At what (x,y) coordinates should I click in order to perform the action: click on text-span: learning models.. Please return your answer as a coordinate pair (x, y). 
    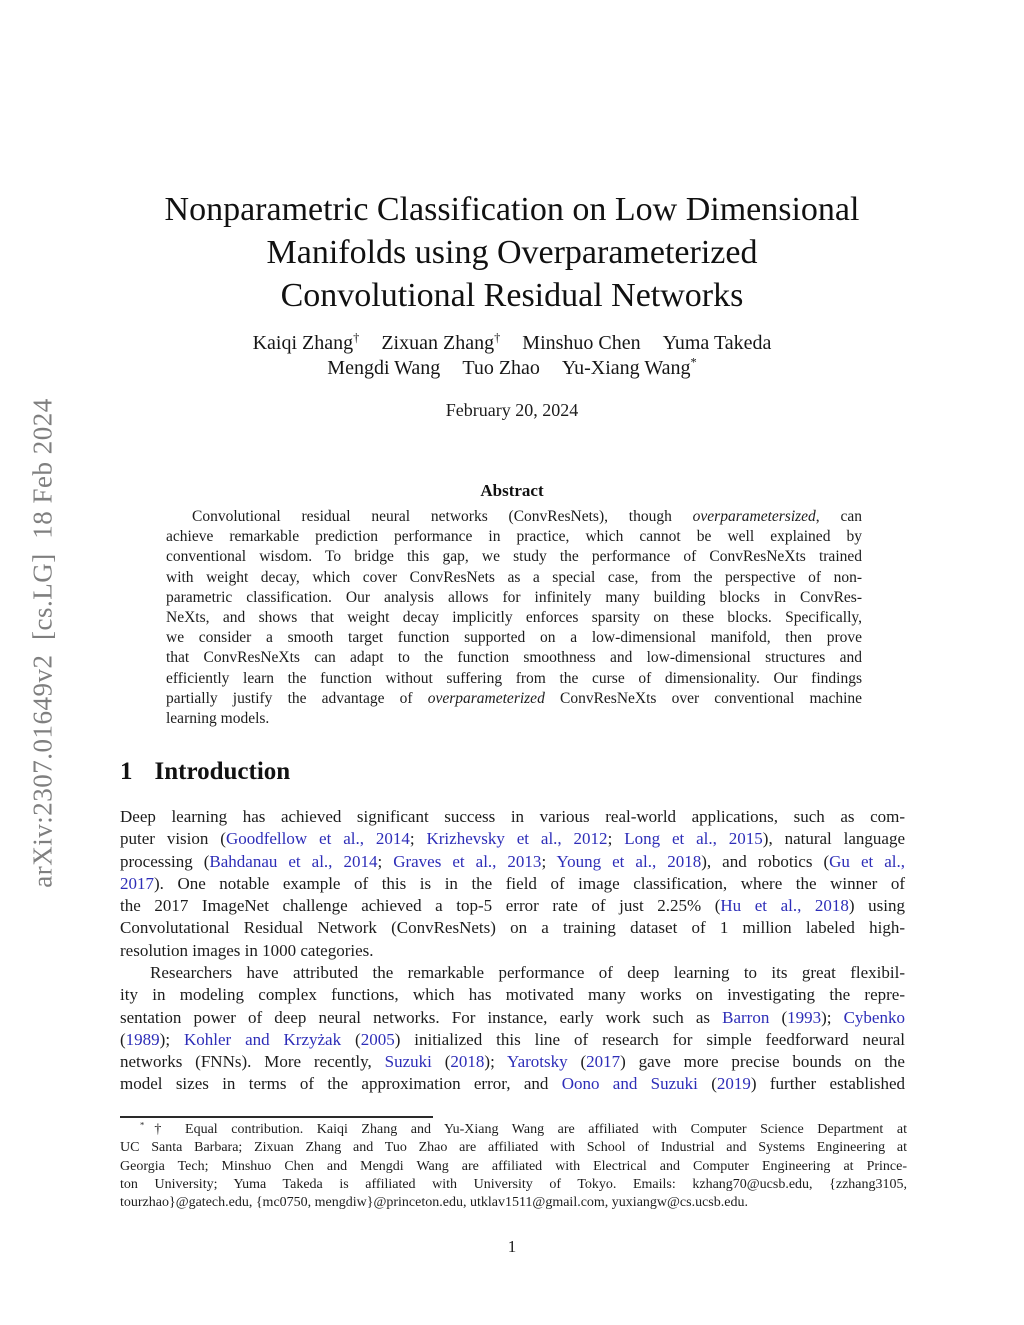
    Looking at the image, I should click on (218, 719).